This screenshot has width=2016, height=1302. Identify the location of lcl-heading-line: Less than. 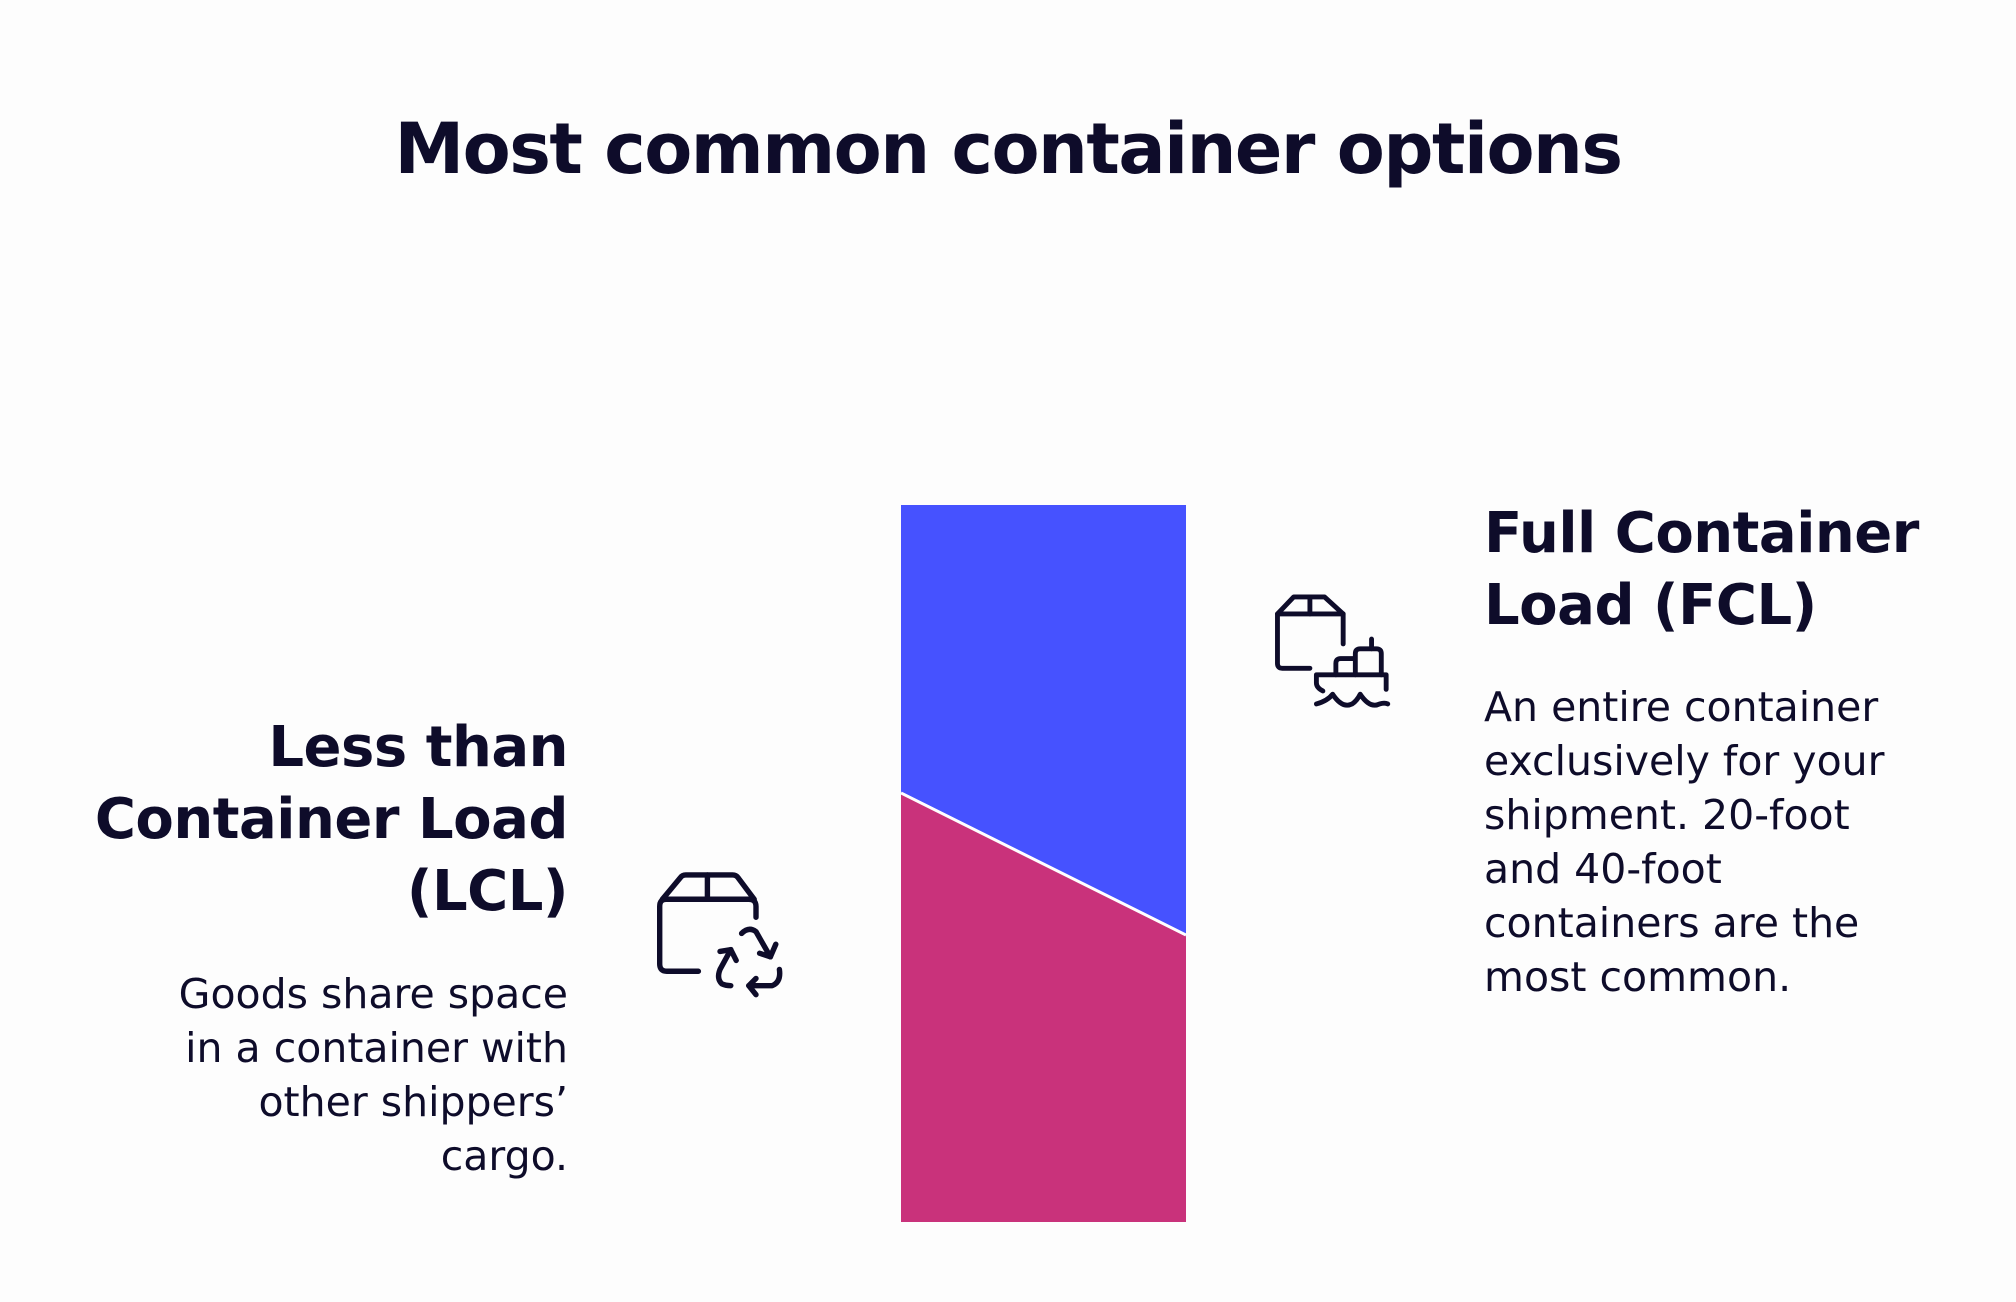
(418, 747).